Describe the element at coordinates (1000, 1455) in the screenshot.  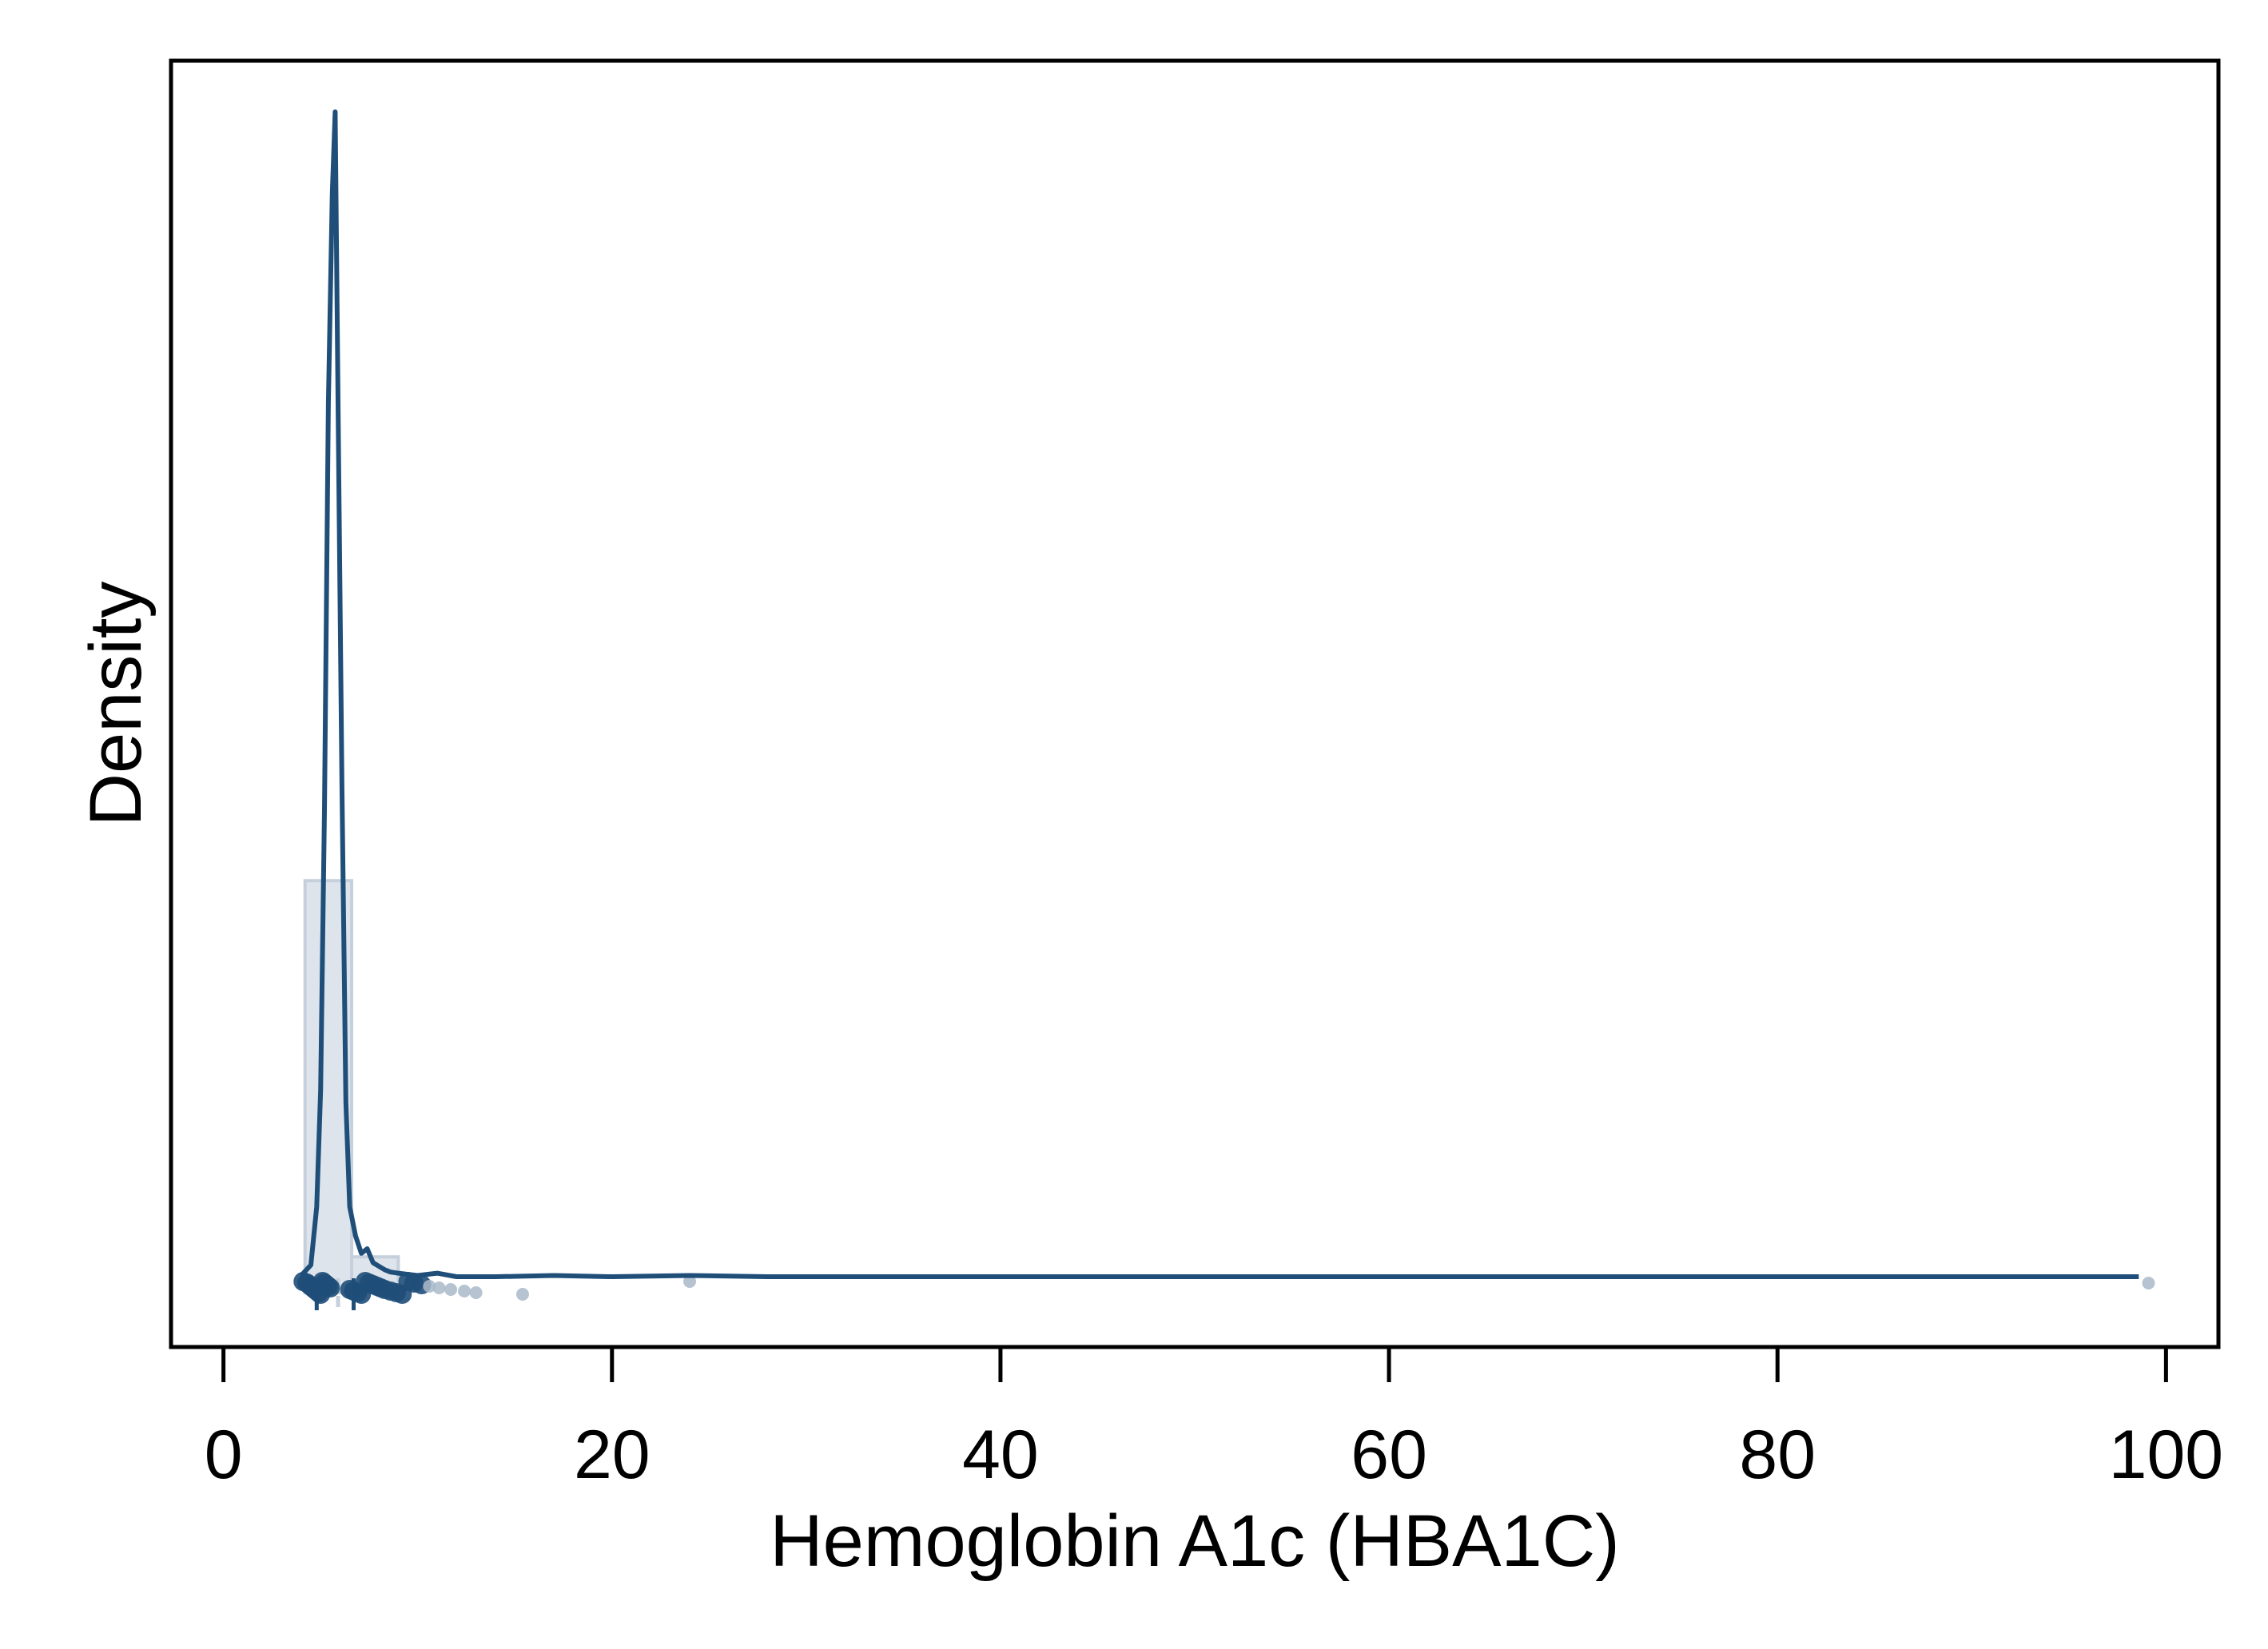
I see `x-tick-label: 40` at that location.